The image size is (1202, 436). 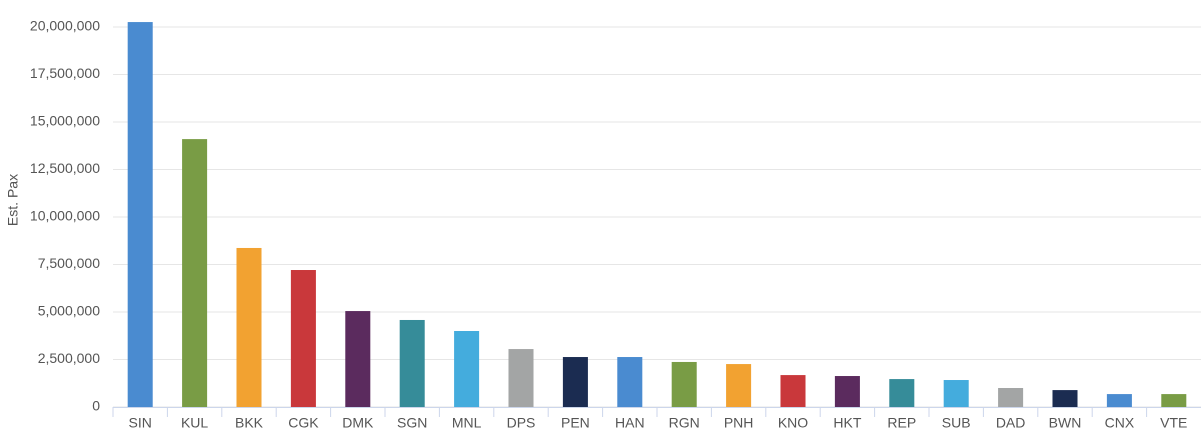 What do you see at coordinates (69, 263) in the screenshot?
I see `y-tick-label: 7,500,000` at bounding box center [69, 263].